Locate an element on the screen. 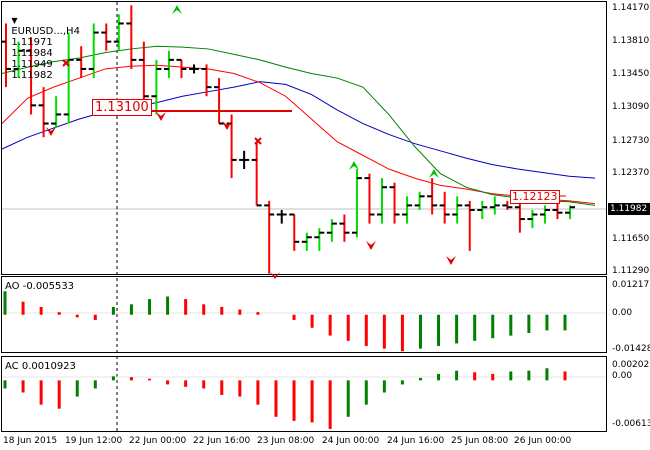  ohlc-low: 1.11949 is located at coordinates (32, 64).